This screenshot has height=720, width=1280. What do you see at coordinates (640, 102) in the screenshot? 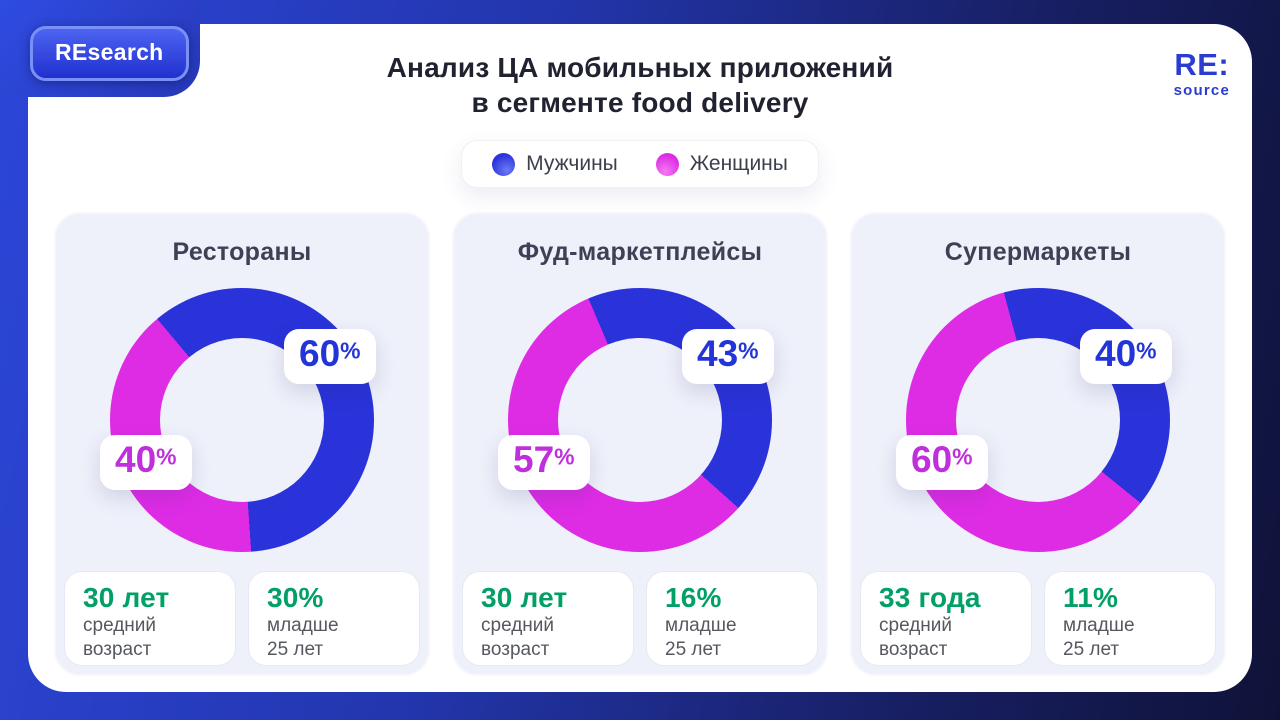
I see `page-title-line2: в сегменте food delivery` at bounding box center [640, 102].